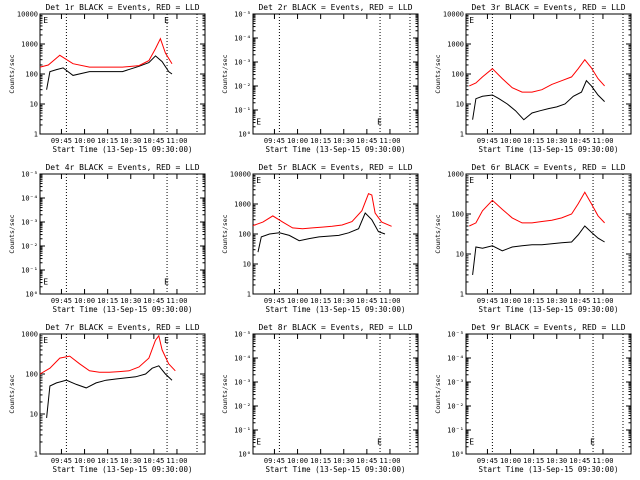 The image size is (640, 480). Describe the element at coordinates (455, 335) in the screenshot. I see `y-tick-label: 10⁻⁵` at that location.